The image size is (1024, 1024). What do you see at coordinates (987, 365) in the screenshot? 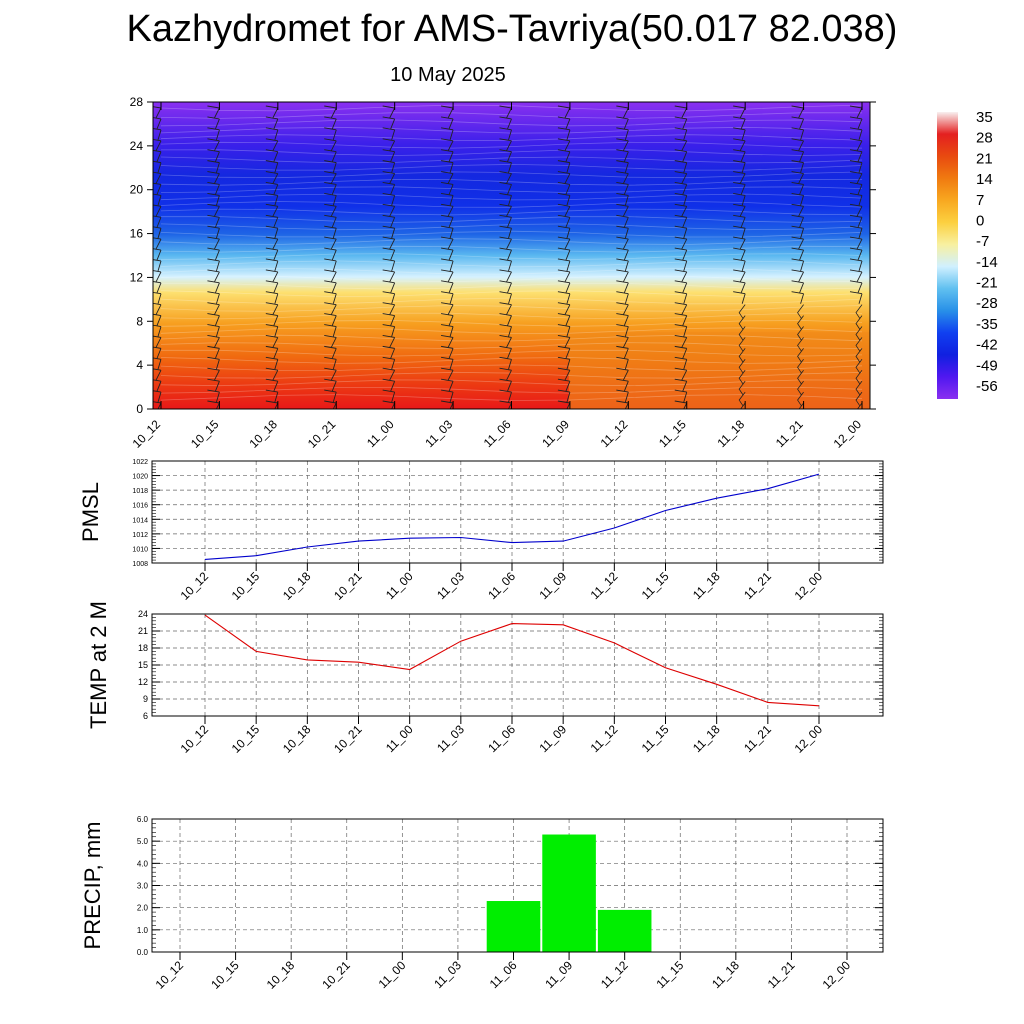
I see `colorbar-label: -49` at bounding box center [987, 365].